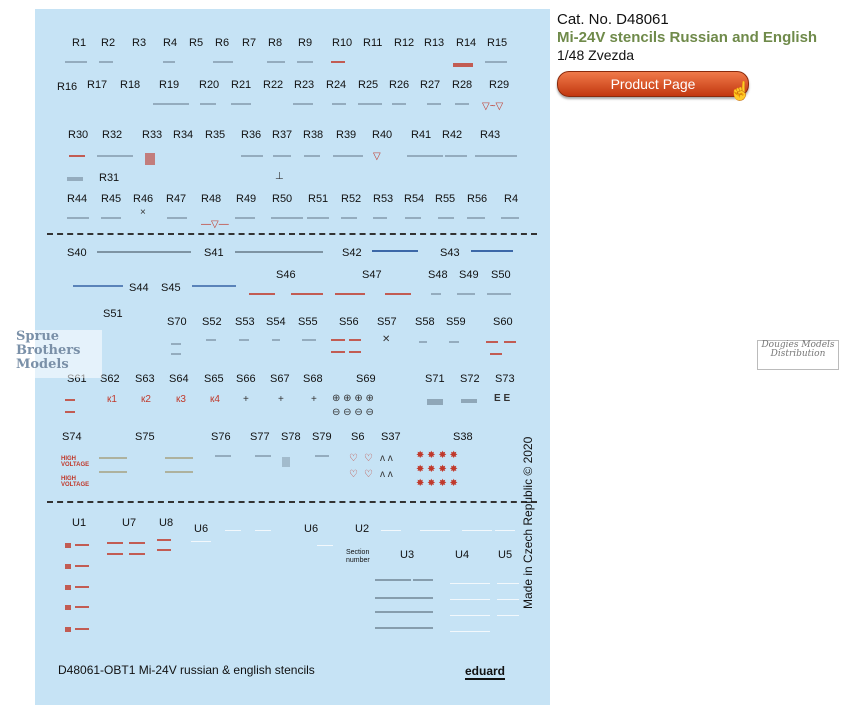  I want to click on decal-label: R40, so click(382, 135).